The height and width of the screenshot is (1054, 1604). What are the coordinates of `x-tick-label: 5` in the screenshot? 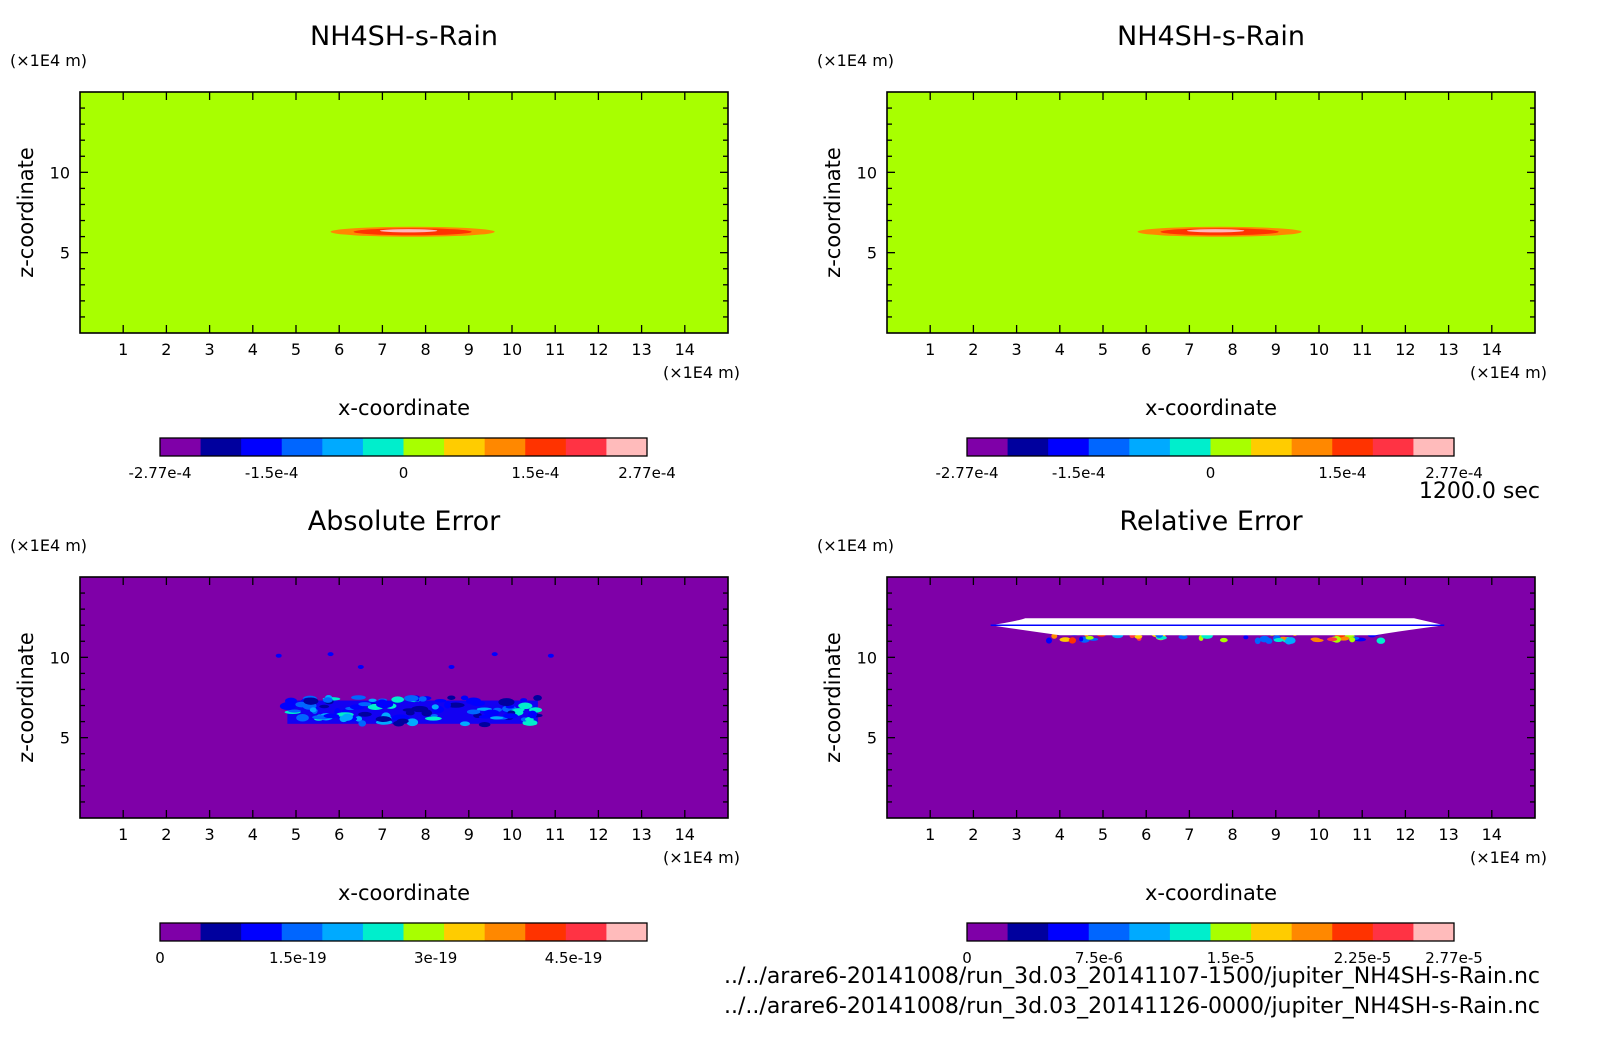 It's located at (1103, 349).